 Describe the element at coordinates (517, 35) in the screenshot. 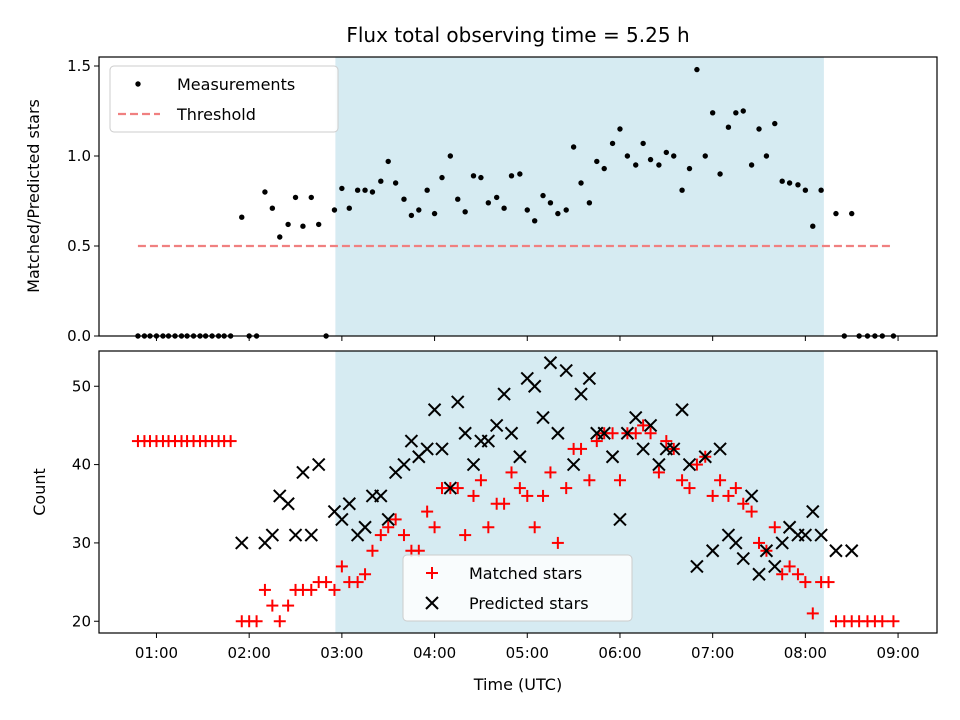

I see `chart-title: Flux total observing time = 5.25 h` at that location.